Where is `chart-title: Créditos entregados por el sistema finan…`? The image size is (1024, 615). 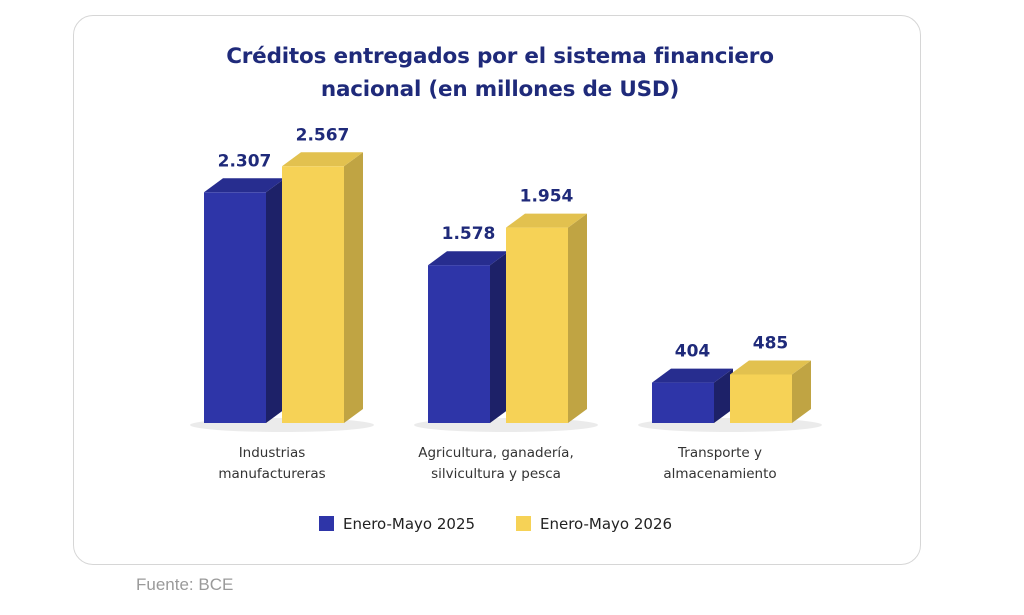 chart-title: Créditos entregados por el sistema finan… is located at coordinates (500, 73).